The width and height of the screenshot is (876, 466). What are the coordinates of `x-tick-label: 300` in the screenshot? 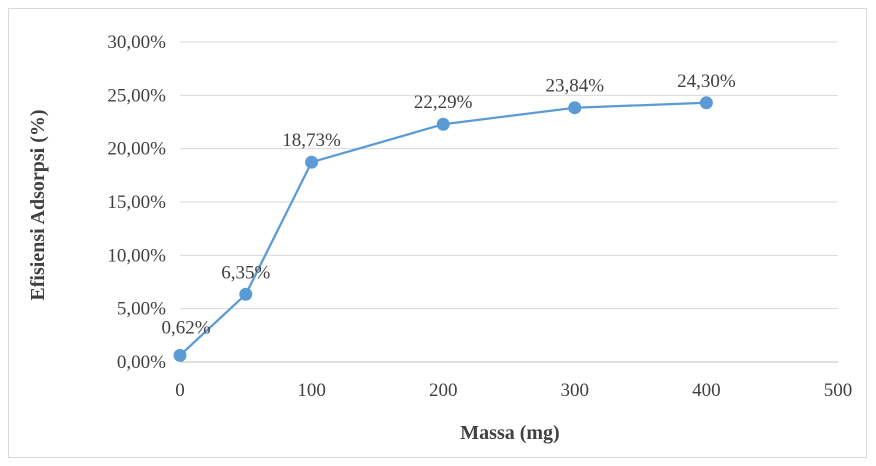 It's located at (575, 390).